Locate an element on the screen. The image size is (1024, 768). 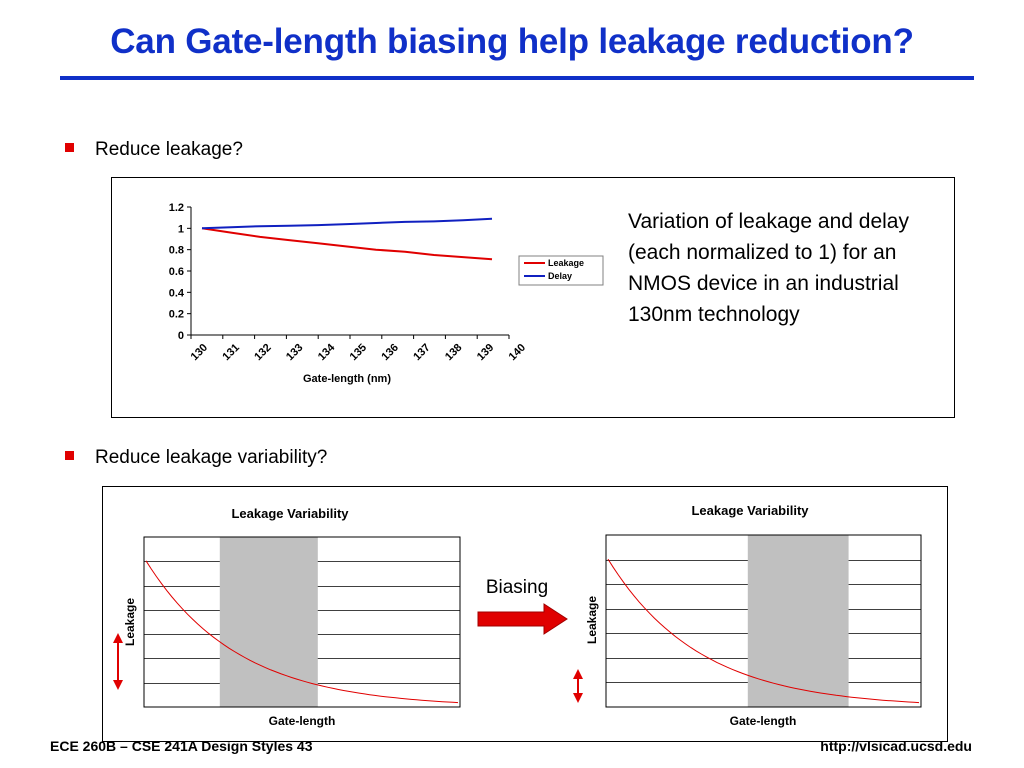
right-variability-plot is located at coordinates (763, 621).